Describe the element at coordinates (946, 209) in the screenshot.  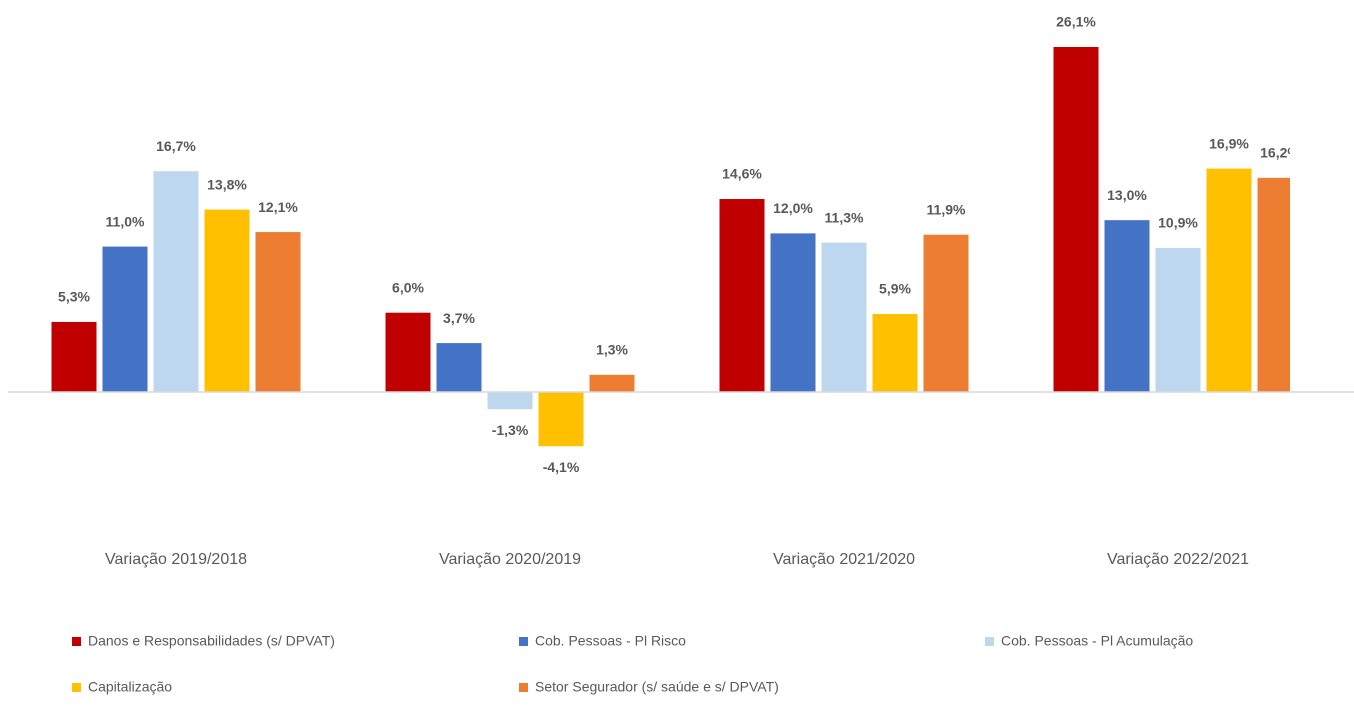
I see `data-label: 11,9%` at that location.